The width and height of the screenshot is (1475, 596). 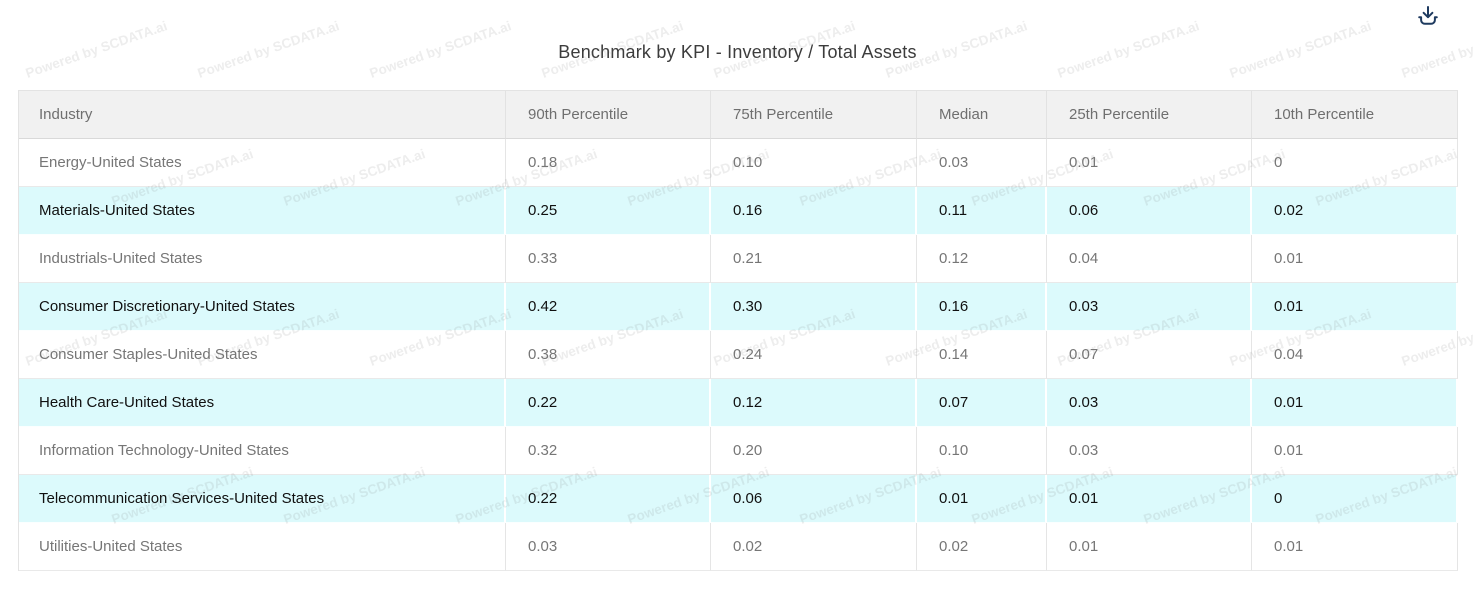 What do you see at coordinates (982, 211) in the screenshot?
I see `value-cell: 0.11` at bounding box center [982, 211].